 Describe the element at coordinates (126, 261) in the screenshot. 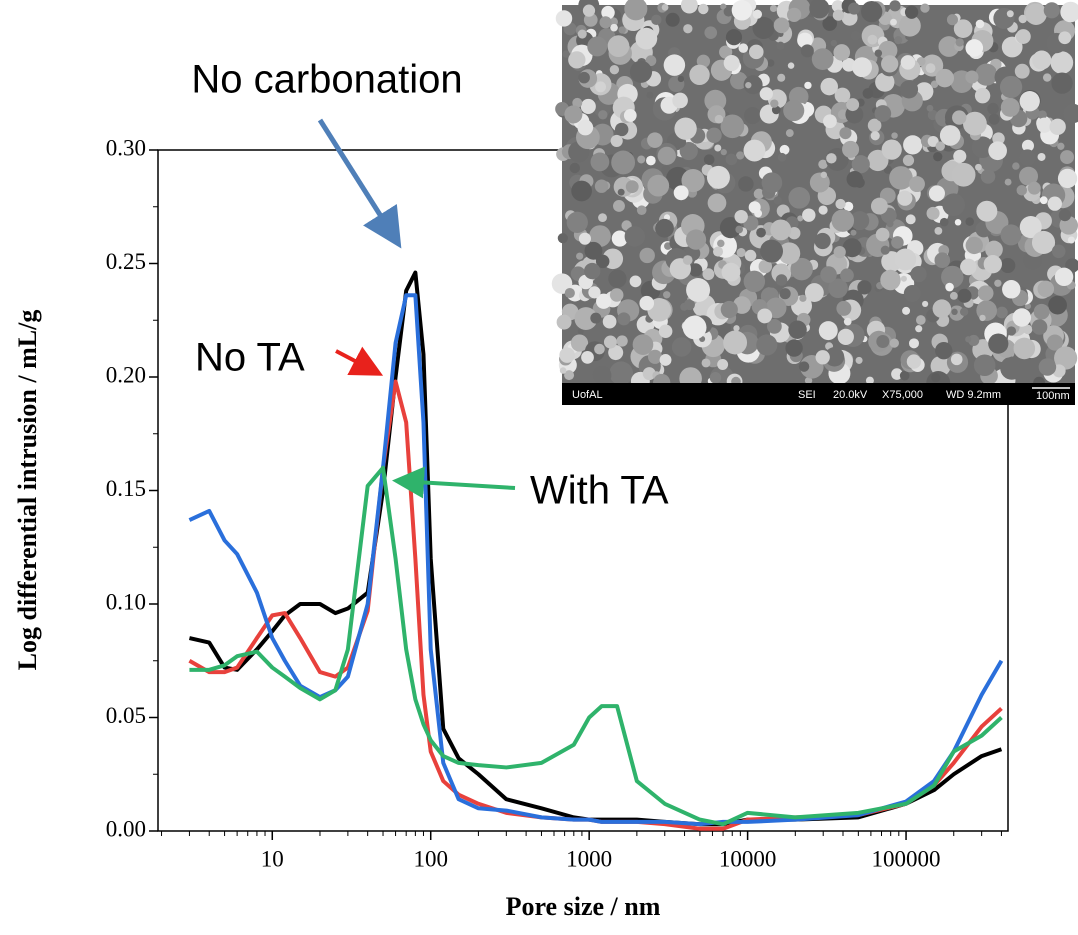

I see `y-tick-label: 0.25` at that location.